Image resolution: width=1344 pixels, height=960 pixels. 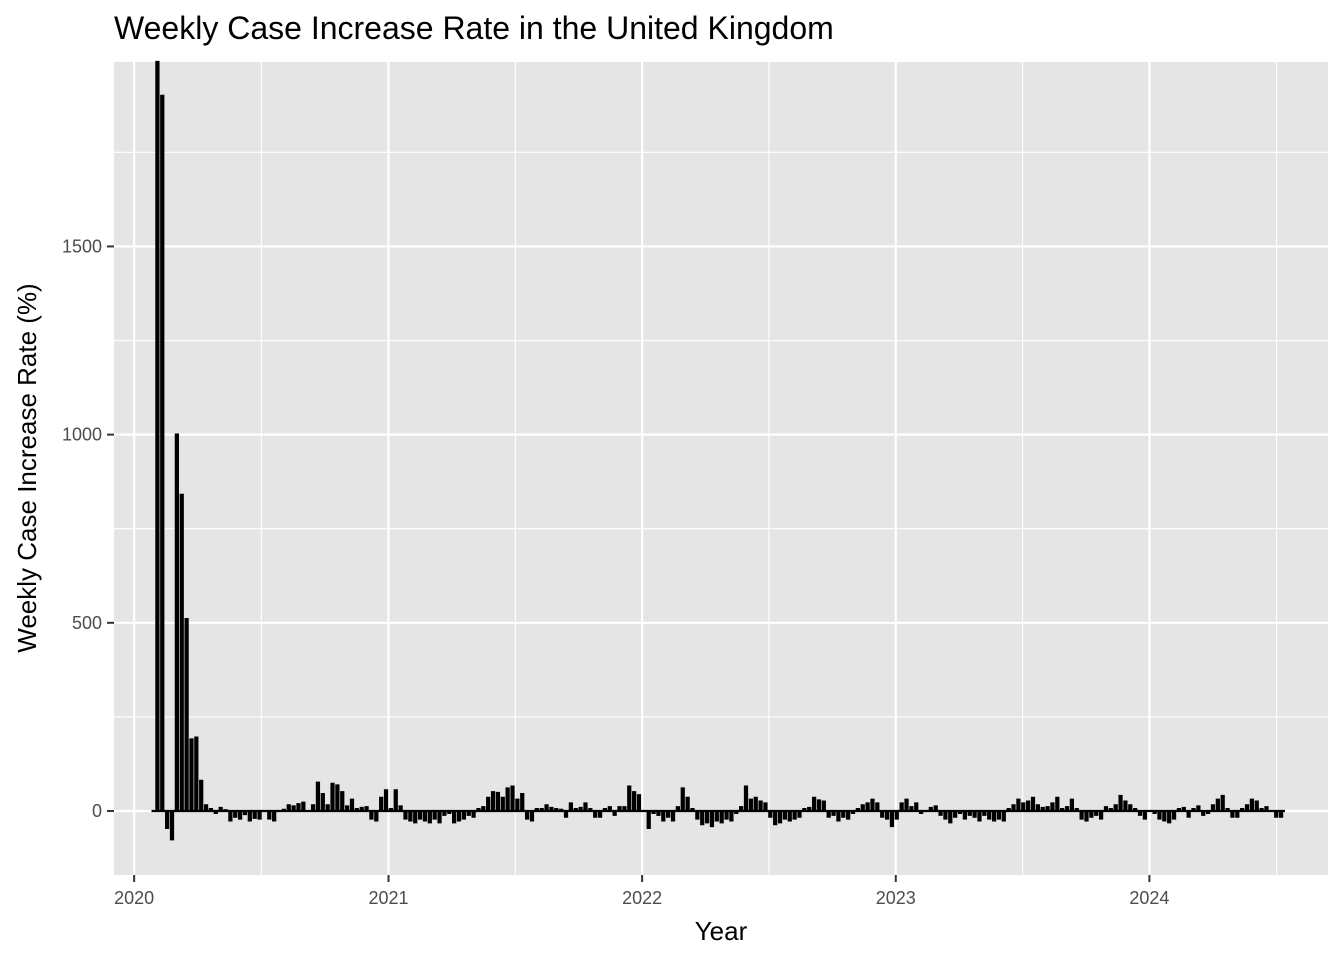 I want to click on y-tick-label: 1500, so click(x=82, y=246).